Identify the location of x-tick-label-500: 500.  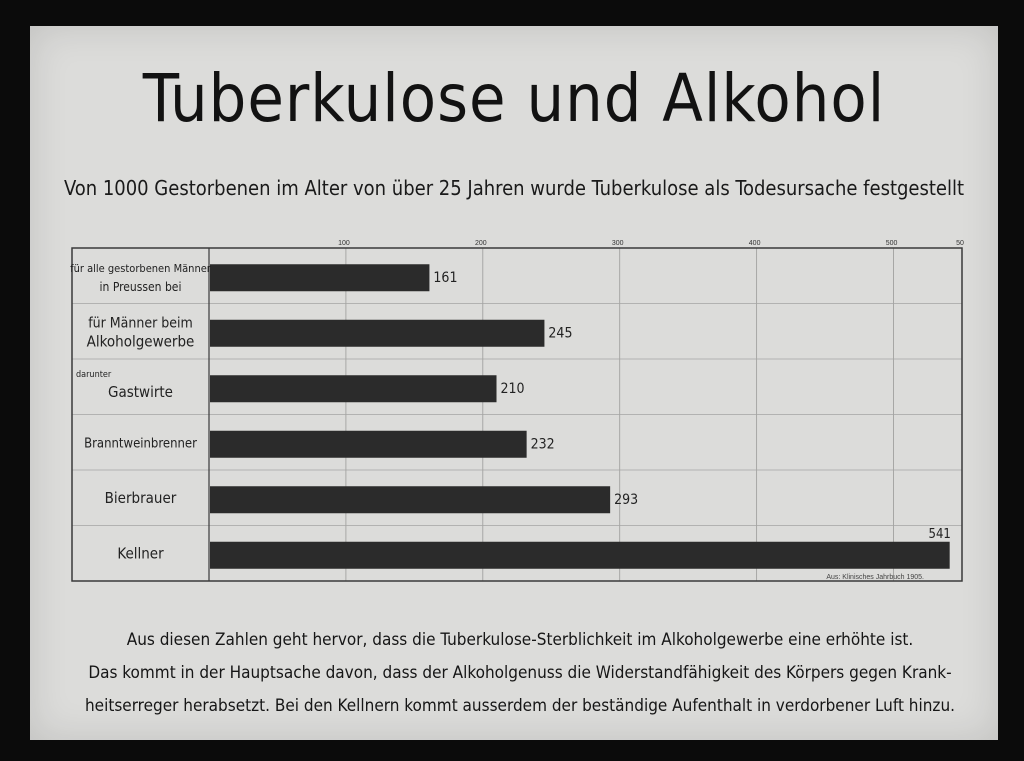
(892, 243).